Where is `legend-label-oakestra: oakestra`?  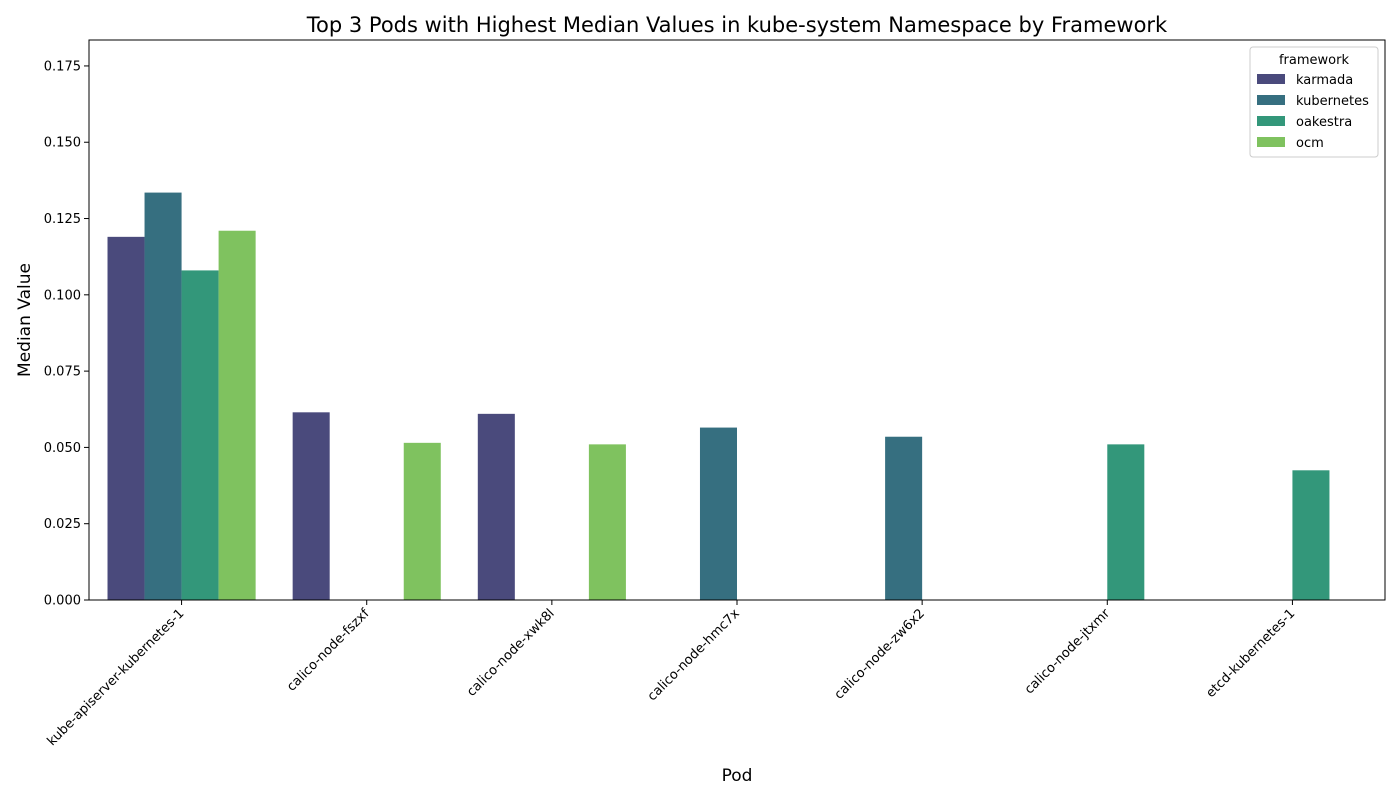
legend-label-oakestra: oakestra is located at coordinates (1324, 122).